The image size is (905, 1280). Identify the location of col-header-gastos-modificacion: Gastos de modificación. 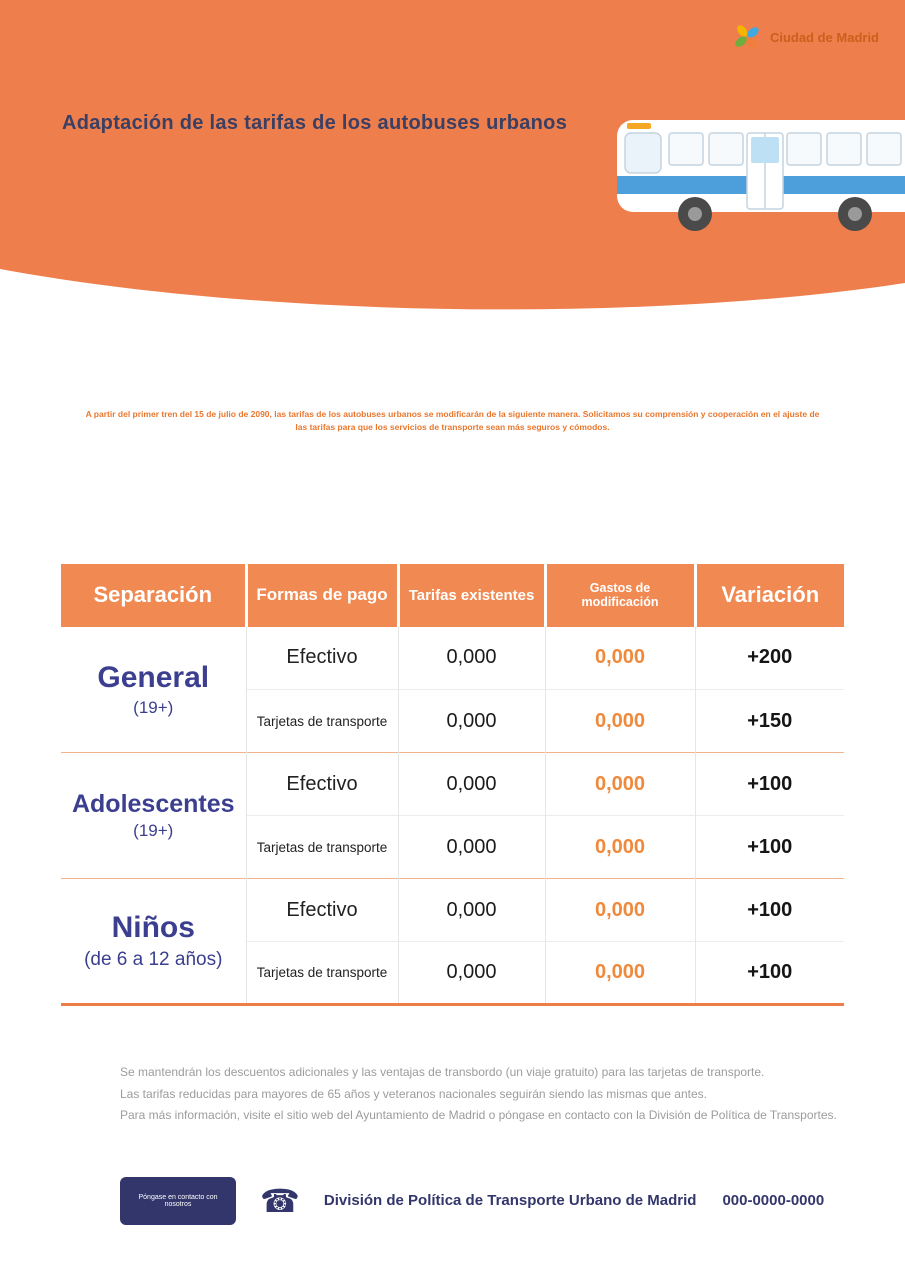
(619, 595).